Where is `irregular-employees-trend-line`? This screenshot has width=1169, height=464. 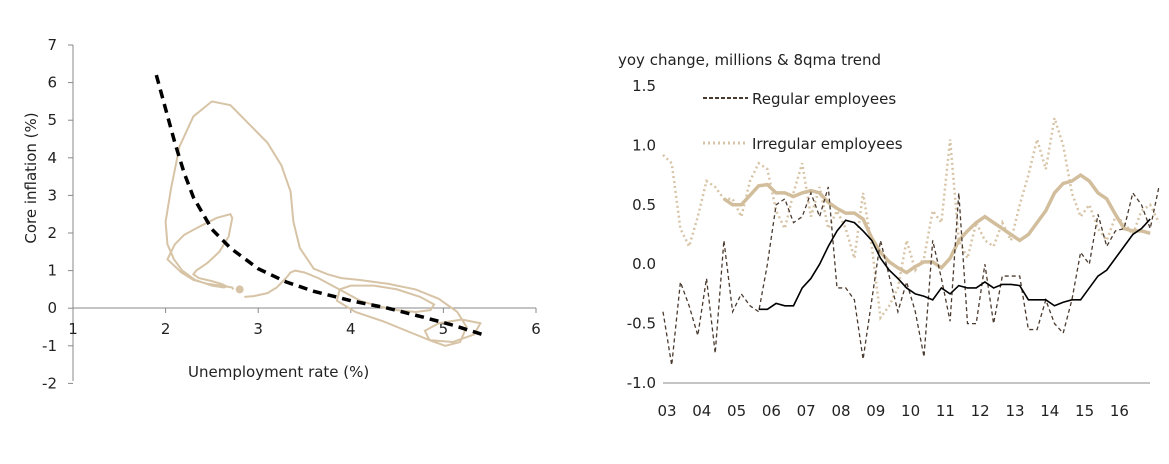 irregular-employees-trend-line is located at coordinates (936, 223).